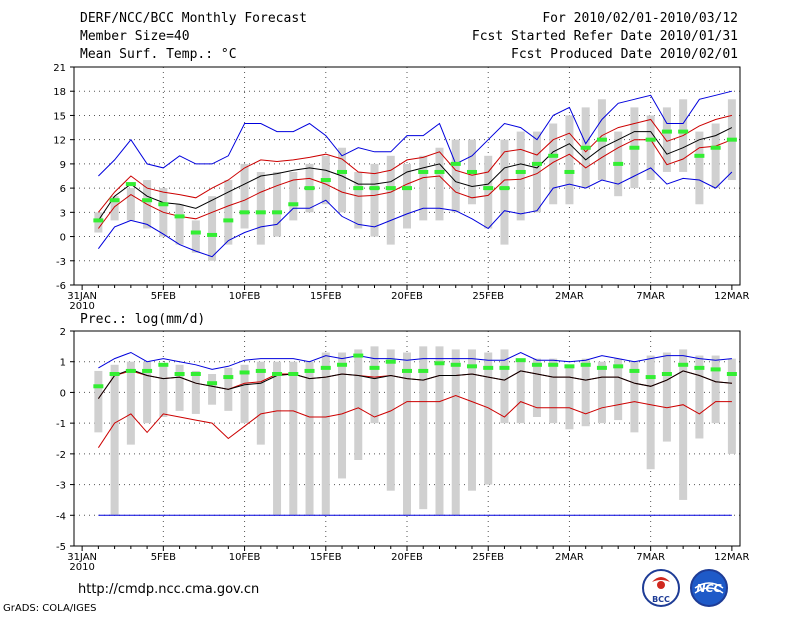  I want to click on source-url: http://cmdp.ncc.cma.gov.cn, so click(169, 589).